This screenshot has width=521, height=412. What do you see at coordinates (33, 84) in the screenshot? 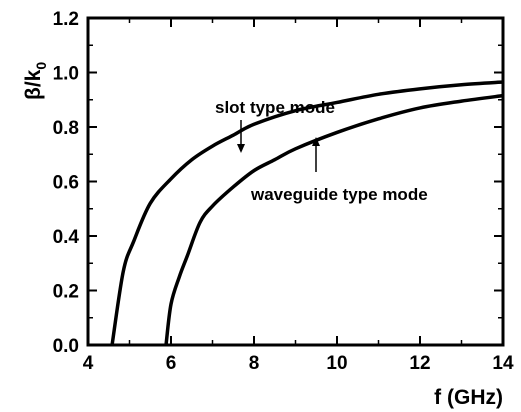
I see `y-axis-label-main: β/k` at bounding box center [33, 84].